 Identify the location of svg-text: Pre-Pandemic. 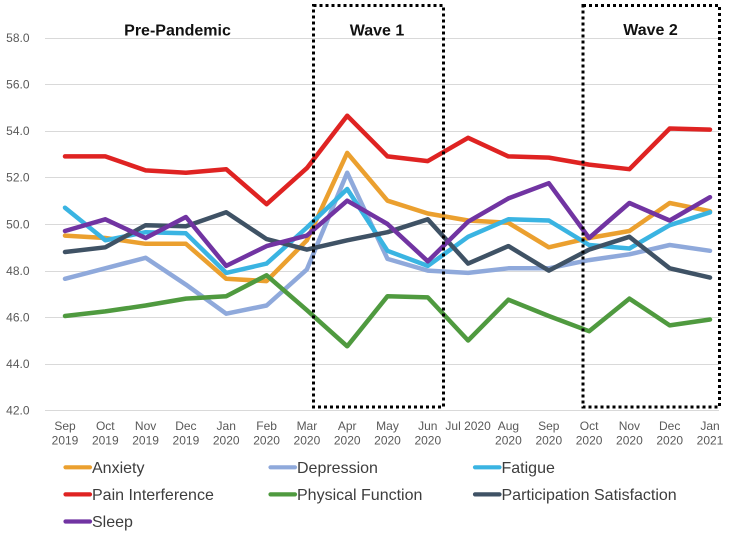
(177, 31).